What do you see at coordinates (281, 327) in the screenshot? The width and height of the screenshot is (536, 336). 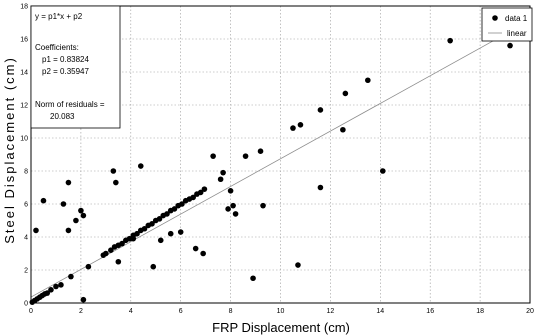 I see `x-axis-label: FRP Displacement (cm)` at bounding box center [281, 327].